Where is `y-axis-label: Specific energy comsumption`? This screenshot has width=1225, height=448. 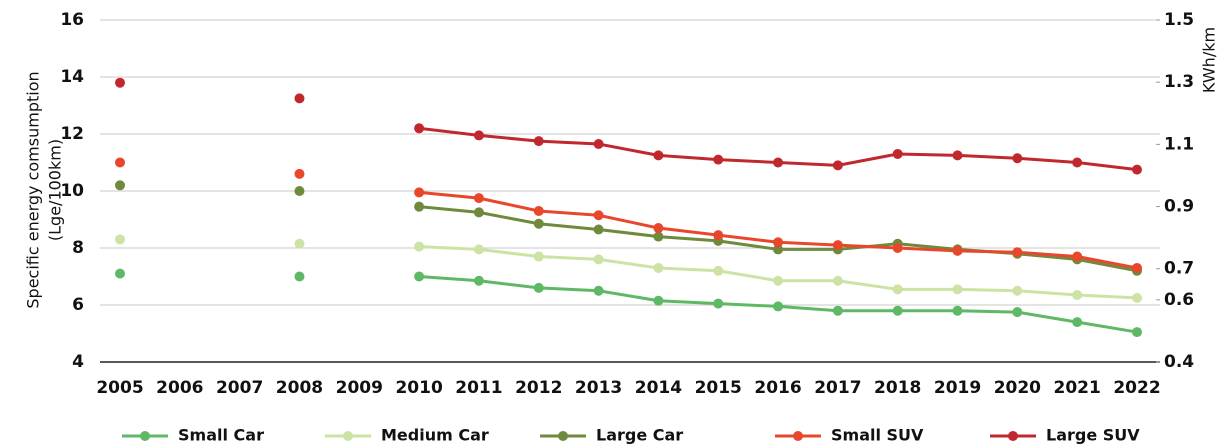 y-axis-label: Specific energy comsumption is located at coordinates (33, 189).